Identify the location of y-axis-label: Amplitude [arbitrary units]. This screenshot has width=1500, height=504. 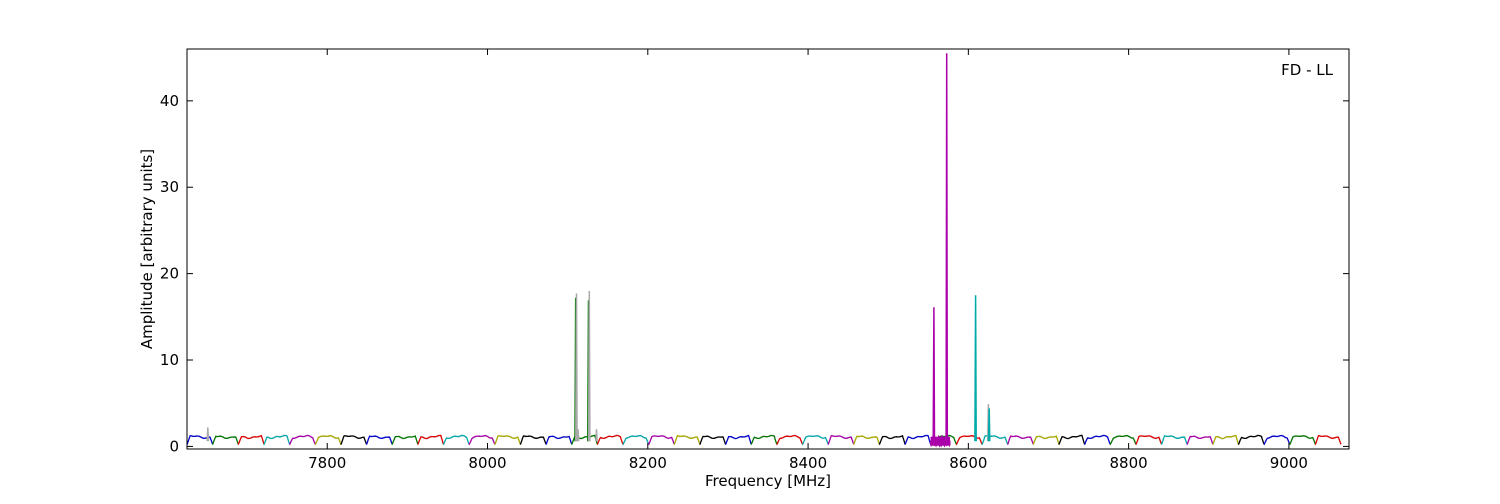
(147, 249).